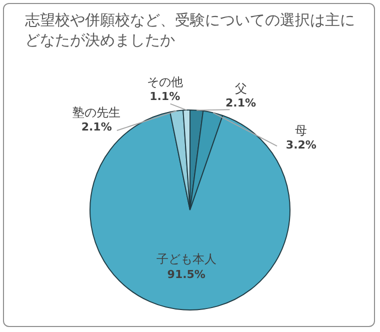 The width and height of the screenshot is (380, 332). Describe the element at coordinates (186, 274) in the screenshot. I see `data-label: 91.5%` at that location.